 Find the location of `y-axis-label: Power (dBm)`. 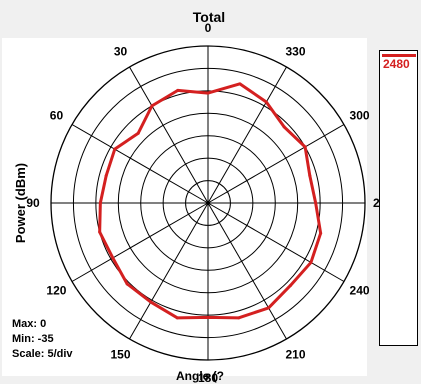

y-axis-label: Power (dBm) is located at coordinates (20, 203).